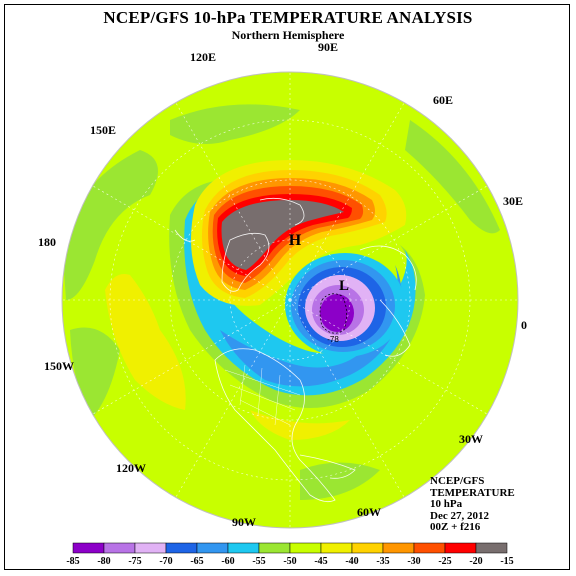  Describe the element at coordinates (134, 561) in the screenshot. I see `colorbar-tick-label: -75` at that location.